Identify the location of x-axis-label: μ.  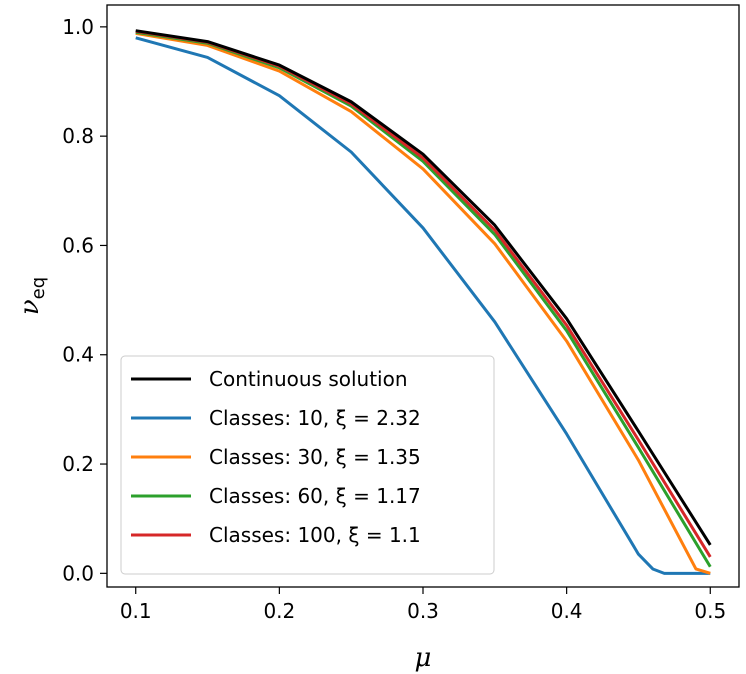
(423, 658).